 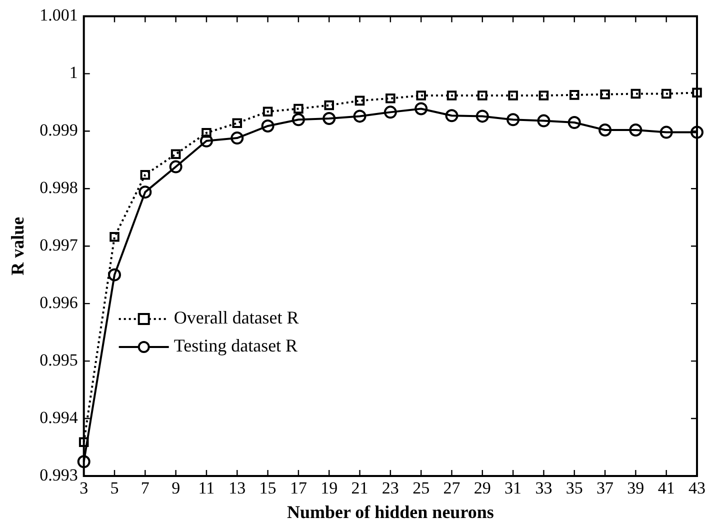 I want to click on x-tick-label: 33, so click(x=543, y=488).